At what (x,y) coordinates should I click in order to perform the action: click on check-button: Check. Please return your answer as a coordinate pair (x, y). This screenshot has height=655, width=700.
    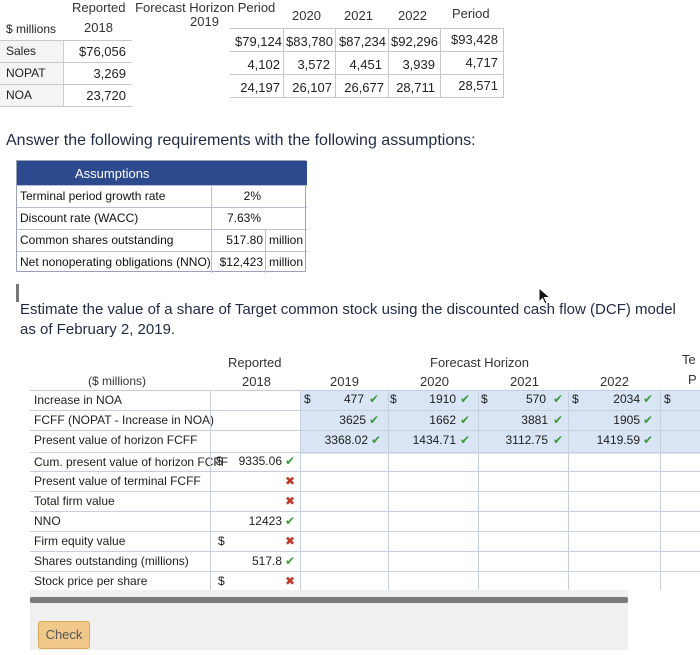
    Looking at the image, I should click on (64, 635).